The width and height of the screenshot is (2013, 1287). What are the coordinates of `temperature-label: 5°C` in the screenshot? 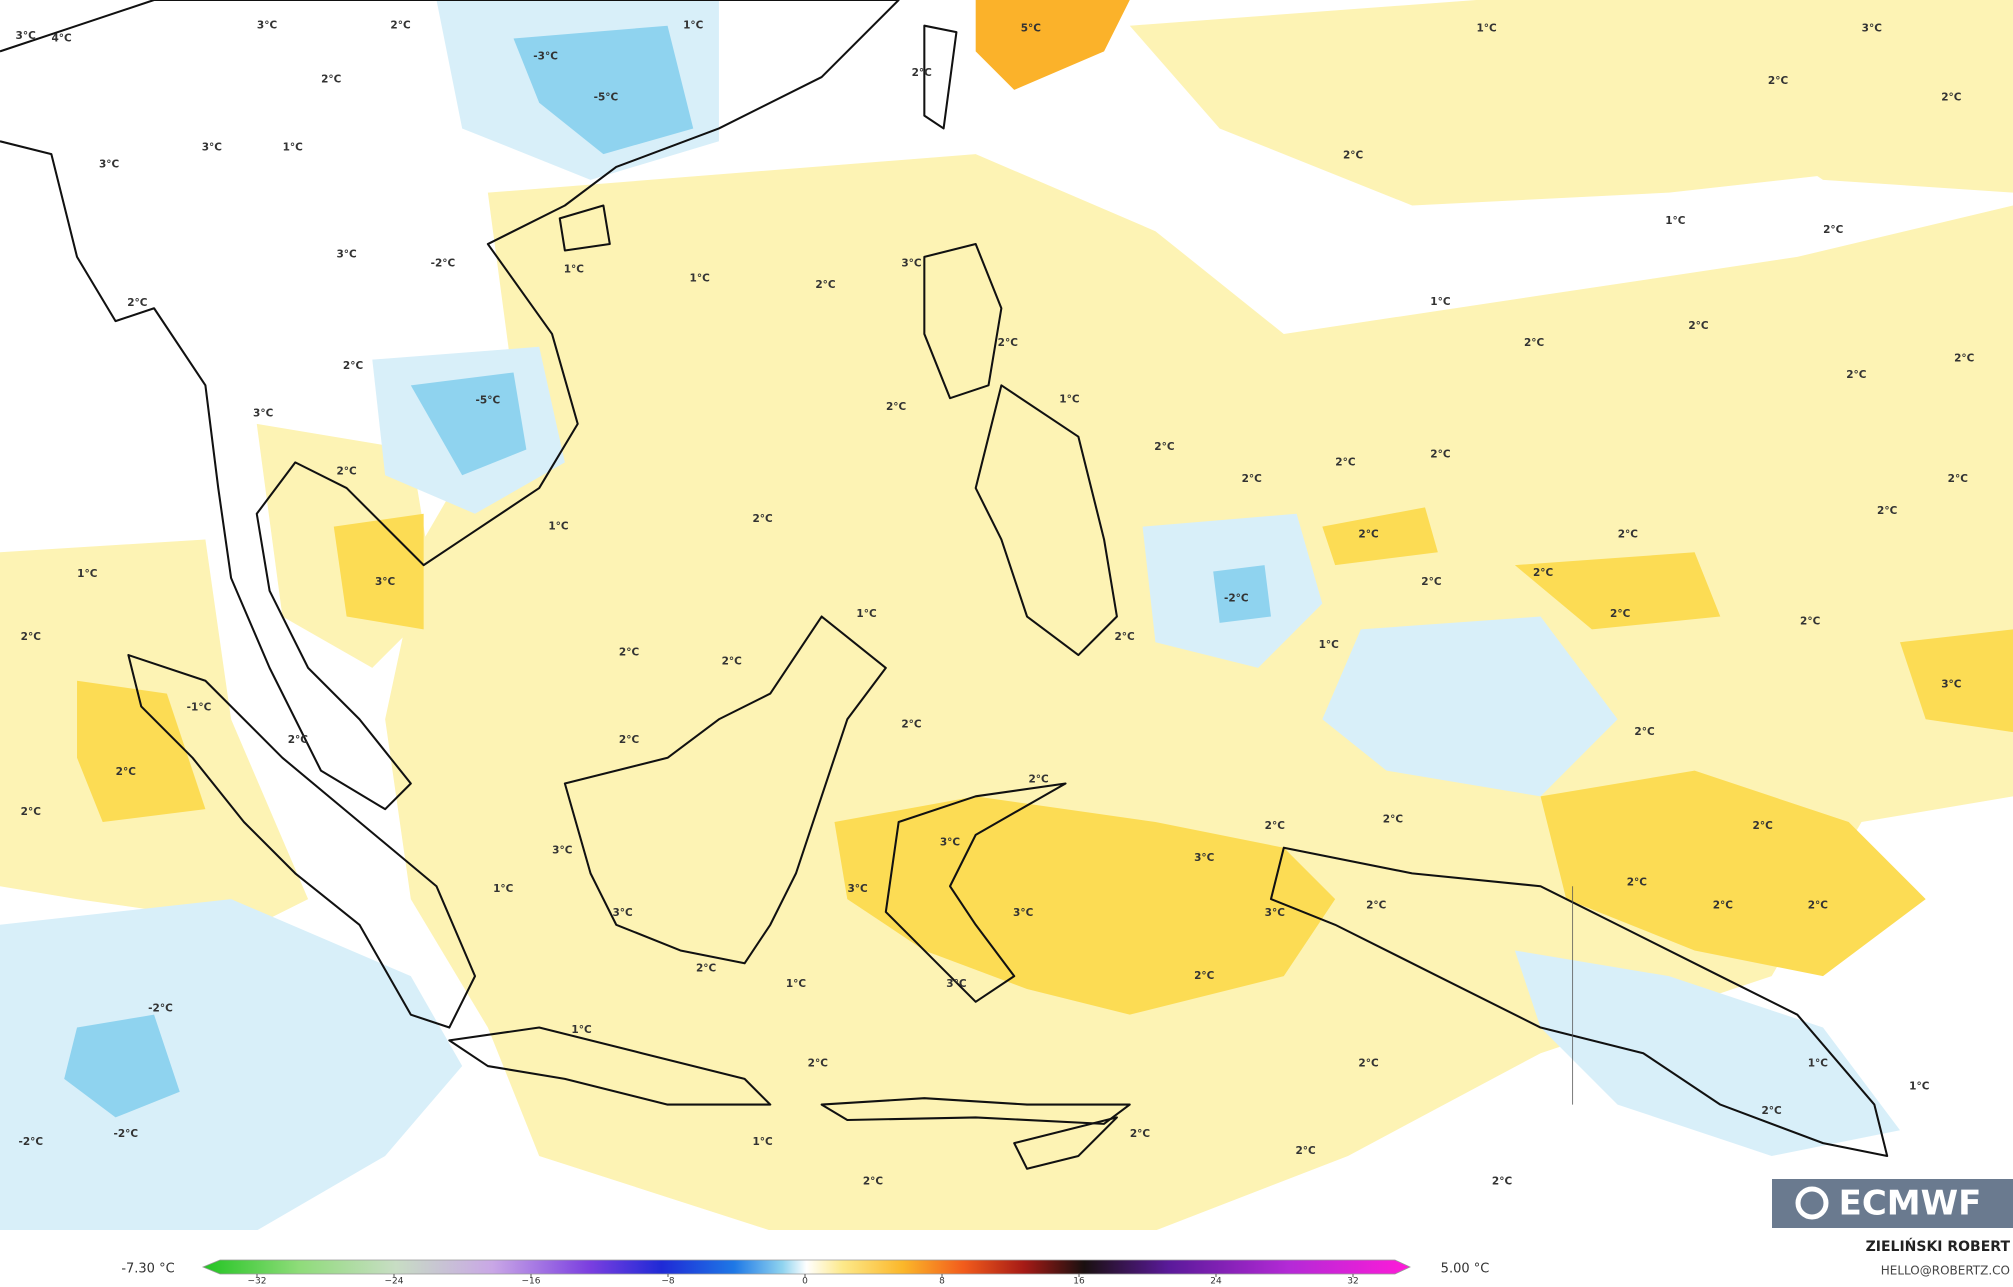 It's located at (1031, 28).